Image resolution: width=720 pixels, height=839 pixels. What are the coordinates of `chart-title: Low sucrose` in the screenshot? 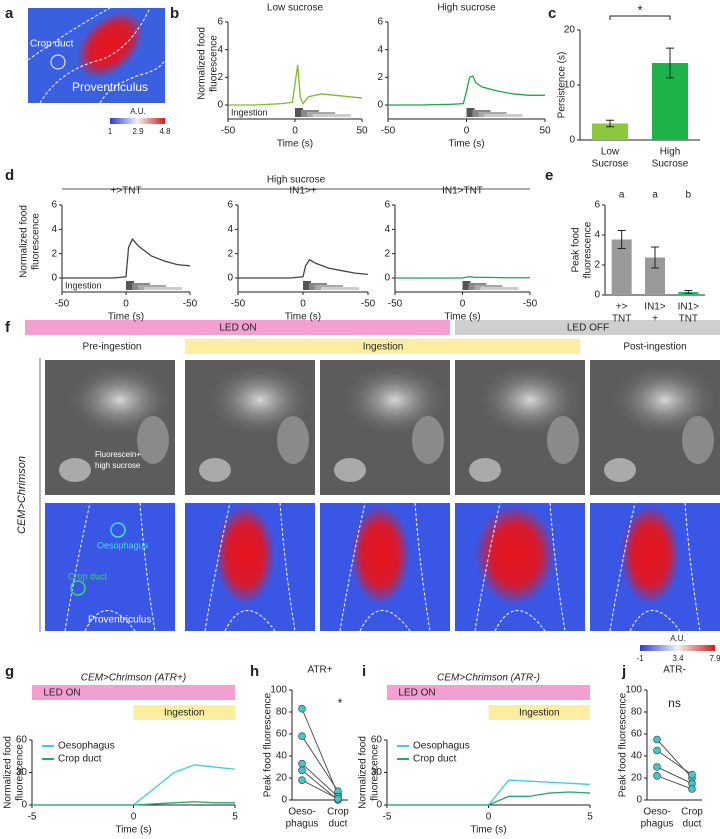 It's located at (295, 8).